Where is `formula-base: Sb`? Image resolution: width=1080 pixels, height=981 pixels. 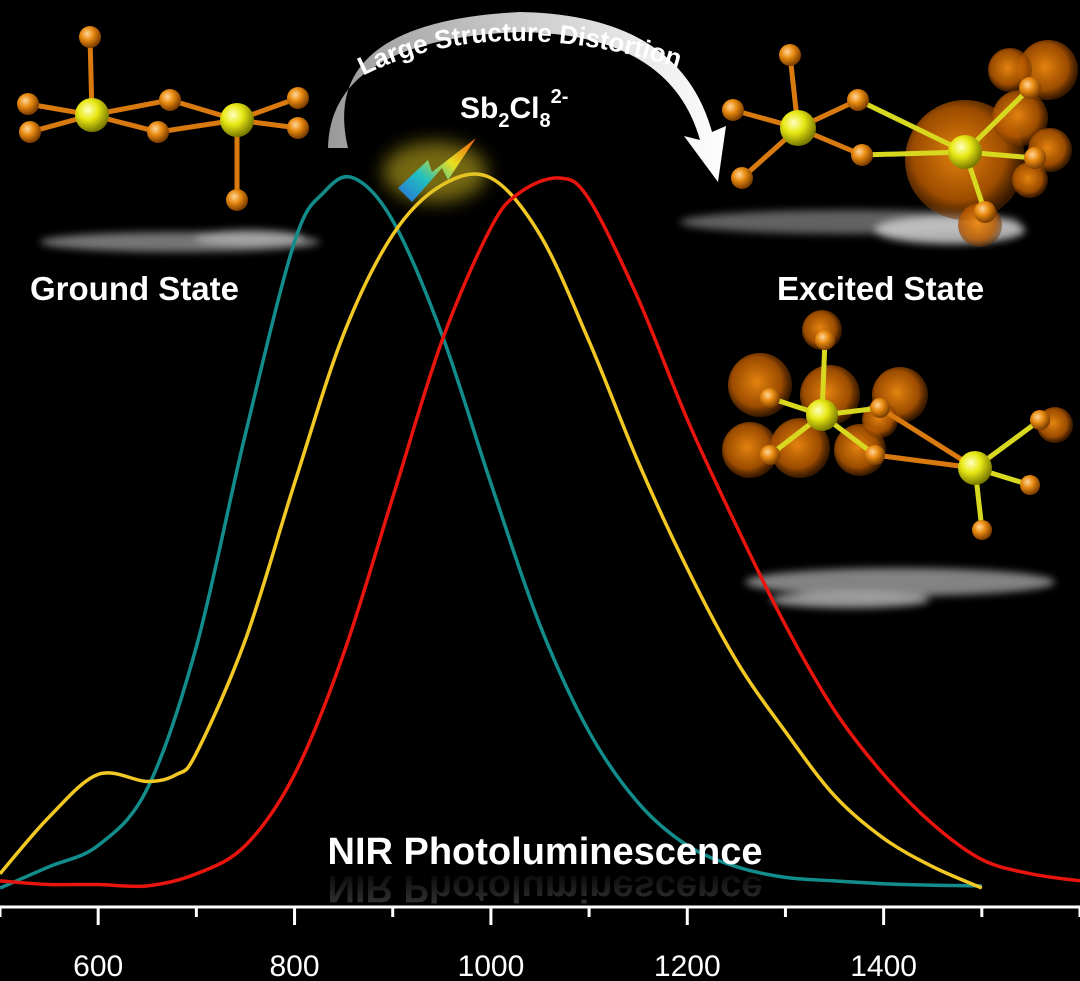 formula-base: Sb is located at coordinates (479, 108).